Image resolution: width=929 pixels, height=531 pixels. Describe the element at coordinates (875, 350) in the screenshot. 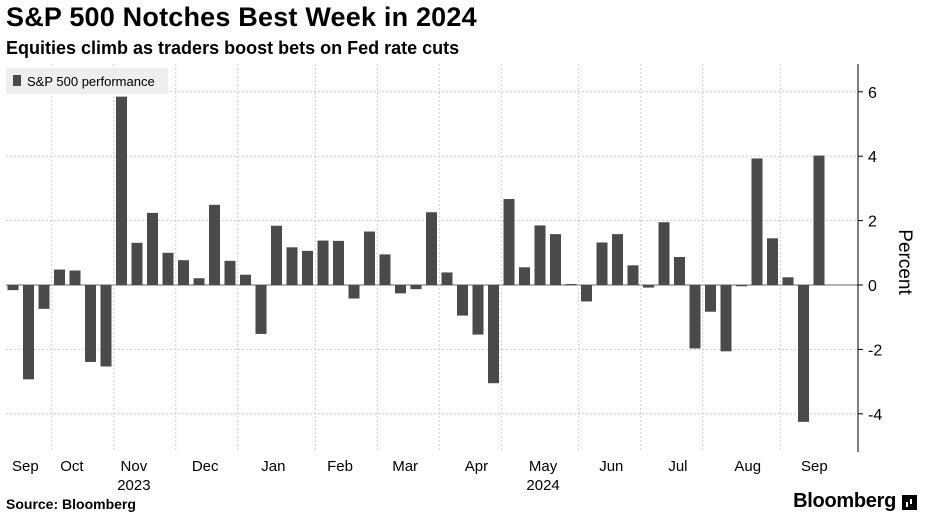

I see `y-tick-label: -2` at that location.